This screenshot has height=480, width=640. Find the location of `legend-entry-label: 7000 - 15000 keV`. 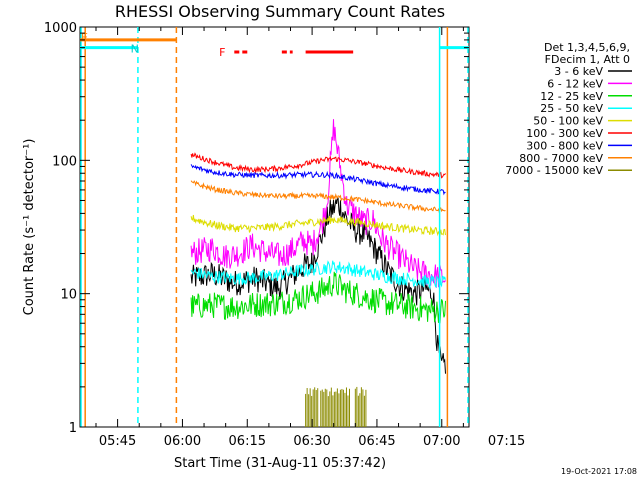

legend-entry-label: 7000 - 15000 keV is located at coordinates (554, 170).